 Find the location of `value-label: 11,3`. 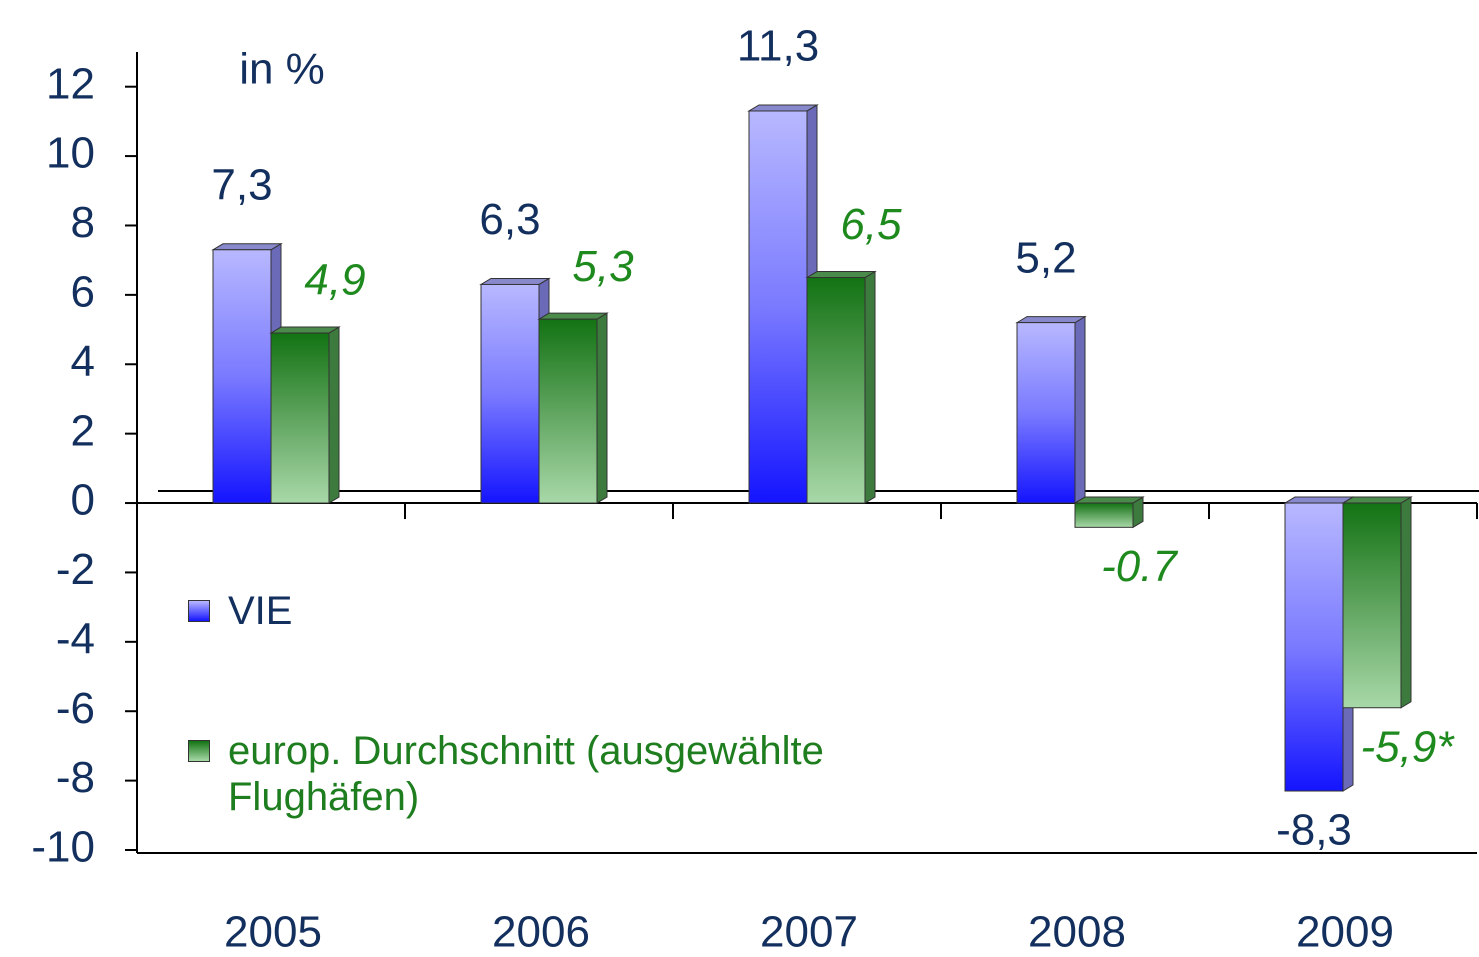

value-label: 11,3 is located at coordinates (778, 46).